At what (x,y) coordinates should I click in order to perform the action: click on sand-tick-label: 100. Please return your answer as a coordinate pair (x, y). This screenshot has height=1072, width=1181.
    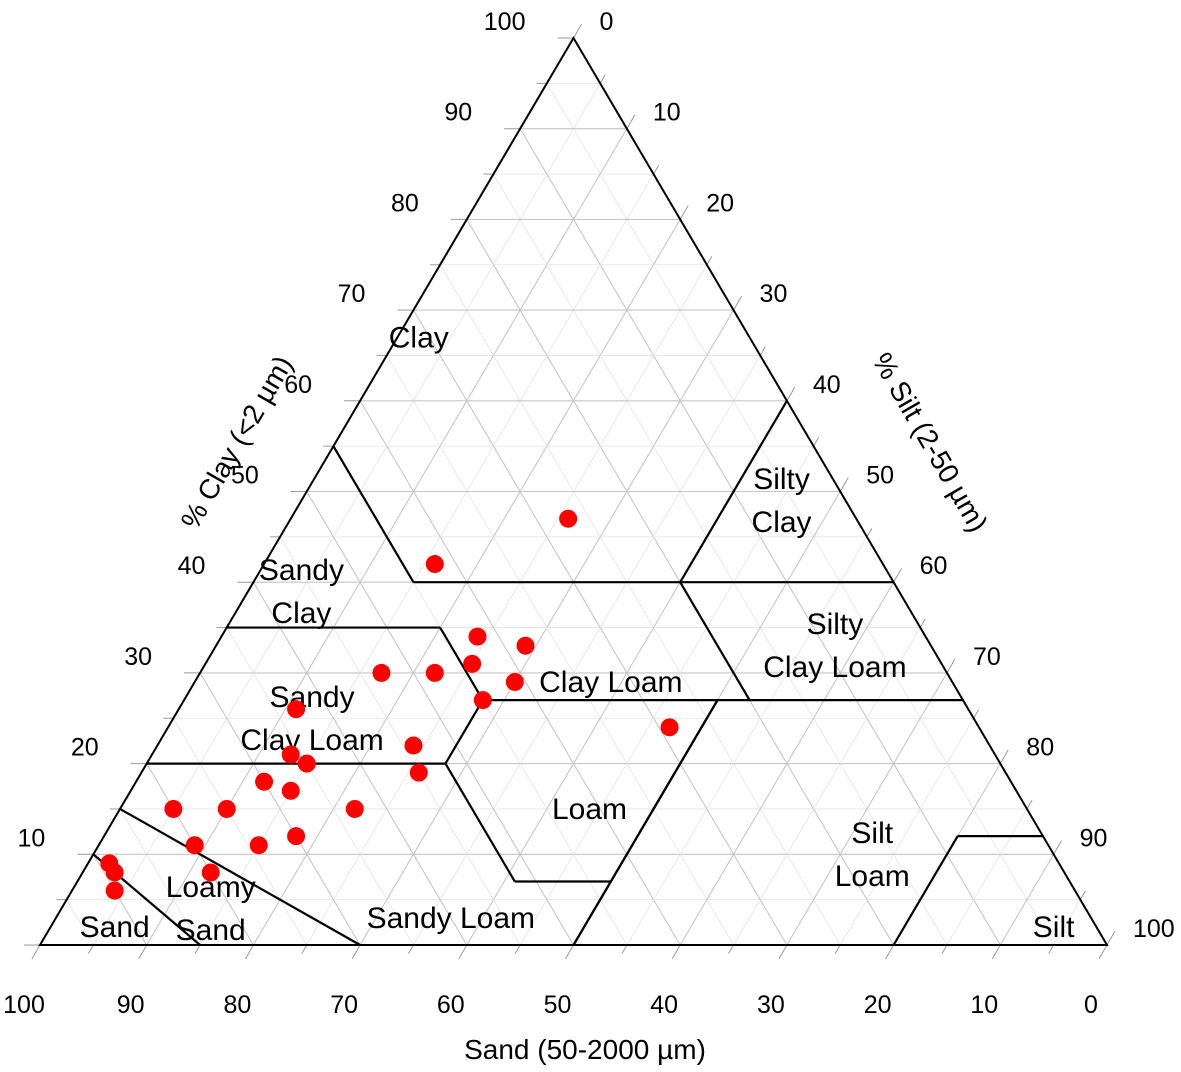
    Looking at the image, I should click on (24, 1005).